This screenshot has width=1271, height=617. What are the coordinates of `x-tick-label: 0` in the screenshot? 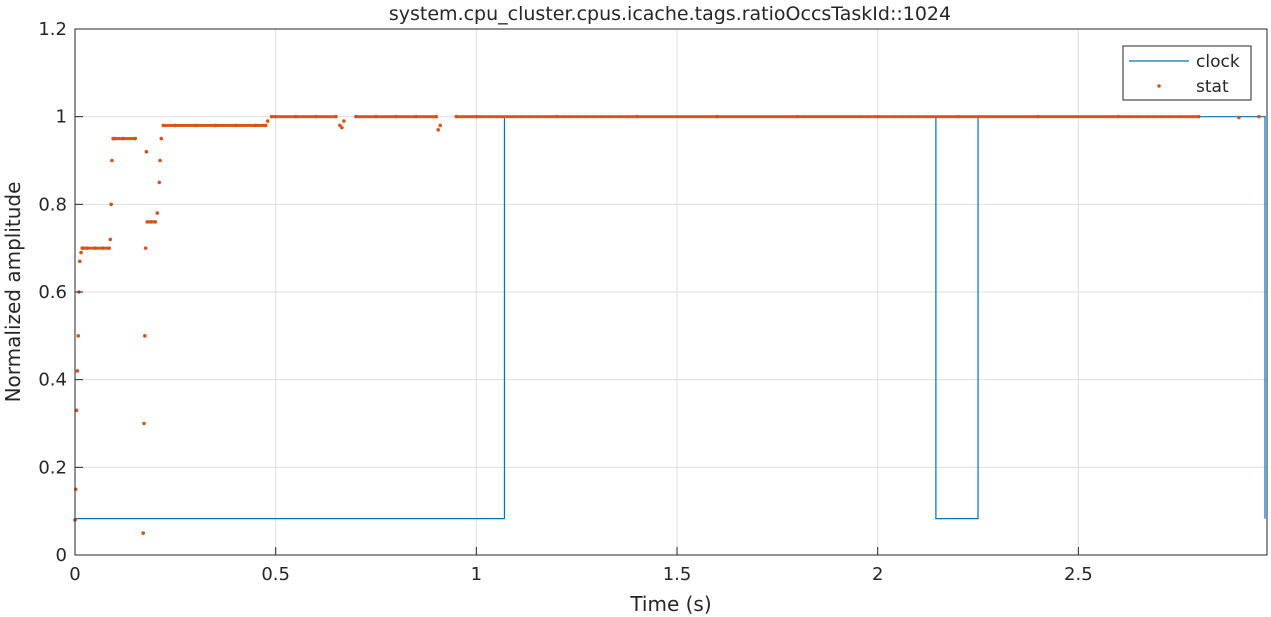 It's located at (74, 574).